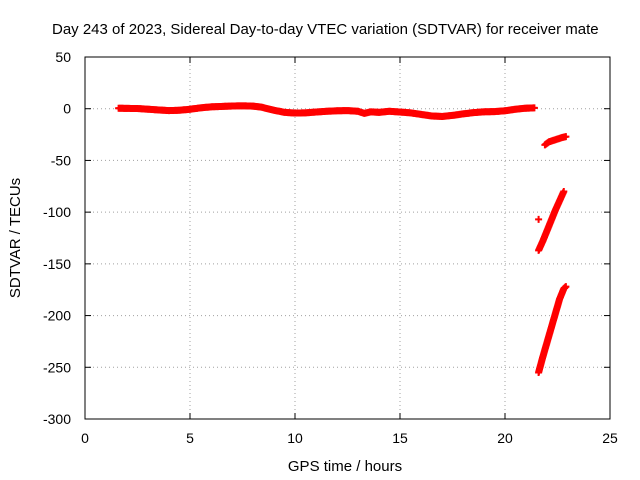 The width and height of the screenshot is (640, 480). Describe the element at coordinates (57, 367) in the screenshot. I see `y-tick-label: -250` at that location.